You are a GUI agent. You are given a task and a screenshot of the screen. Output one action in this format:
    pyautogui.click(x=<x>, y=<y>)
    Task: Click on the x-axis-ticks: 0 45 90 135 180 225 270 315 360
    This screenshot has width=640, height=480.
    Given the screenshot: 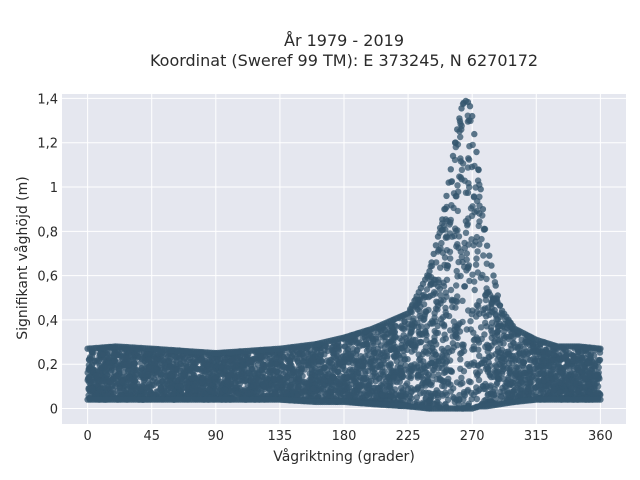 What is the action you would take?
    pyautogui.click(x=347, y=436)
    